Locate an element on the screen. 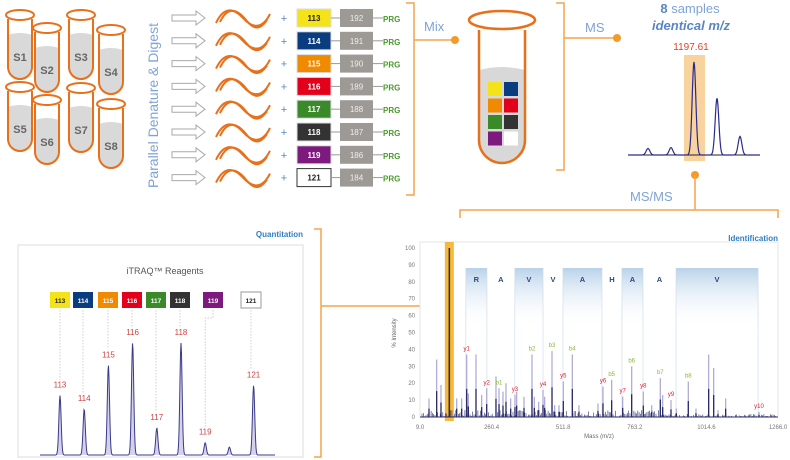 This screenshot has height=460, width=790. reporter-spectrum-line is located at coordinates (157, 399).